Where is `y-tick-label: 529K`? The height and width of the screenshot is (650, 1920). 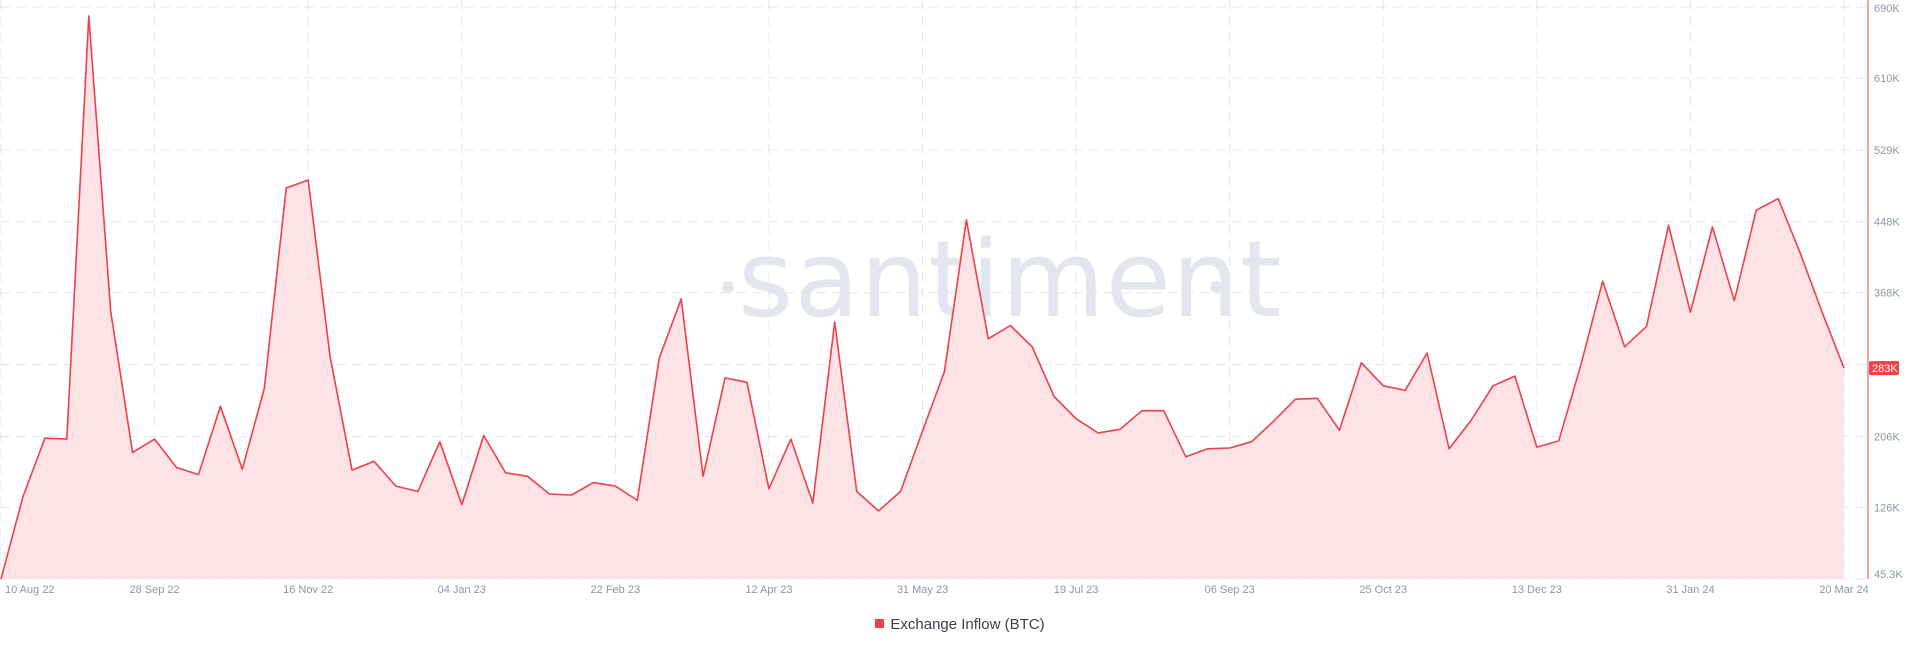 y-tick-label: 529K is located at coordinates (1887, 151).